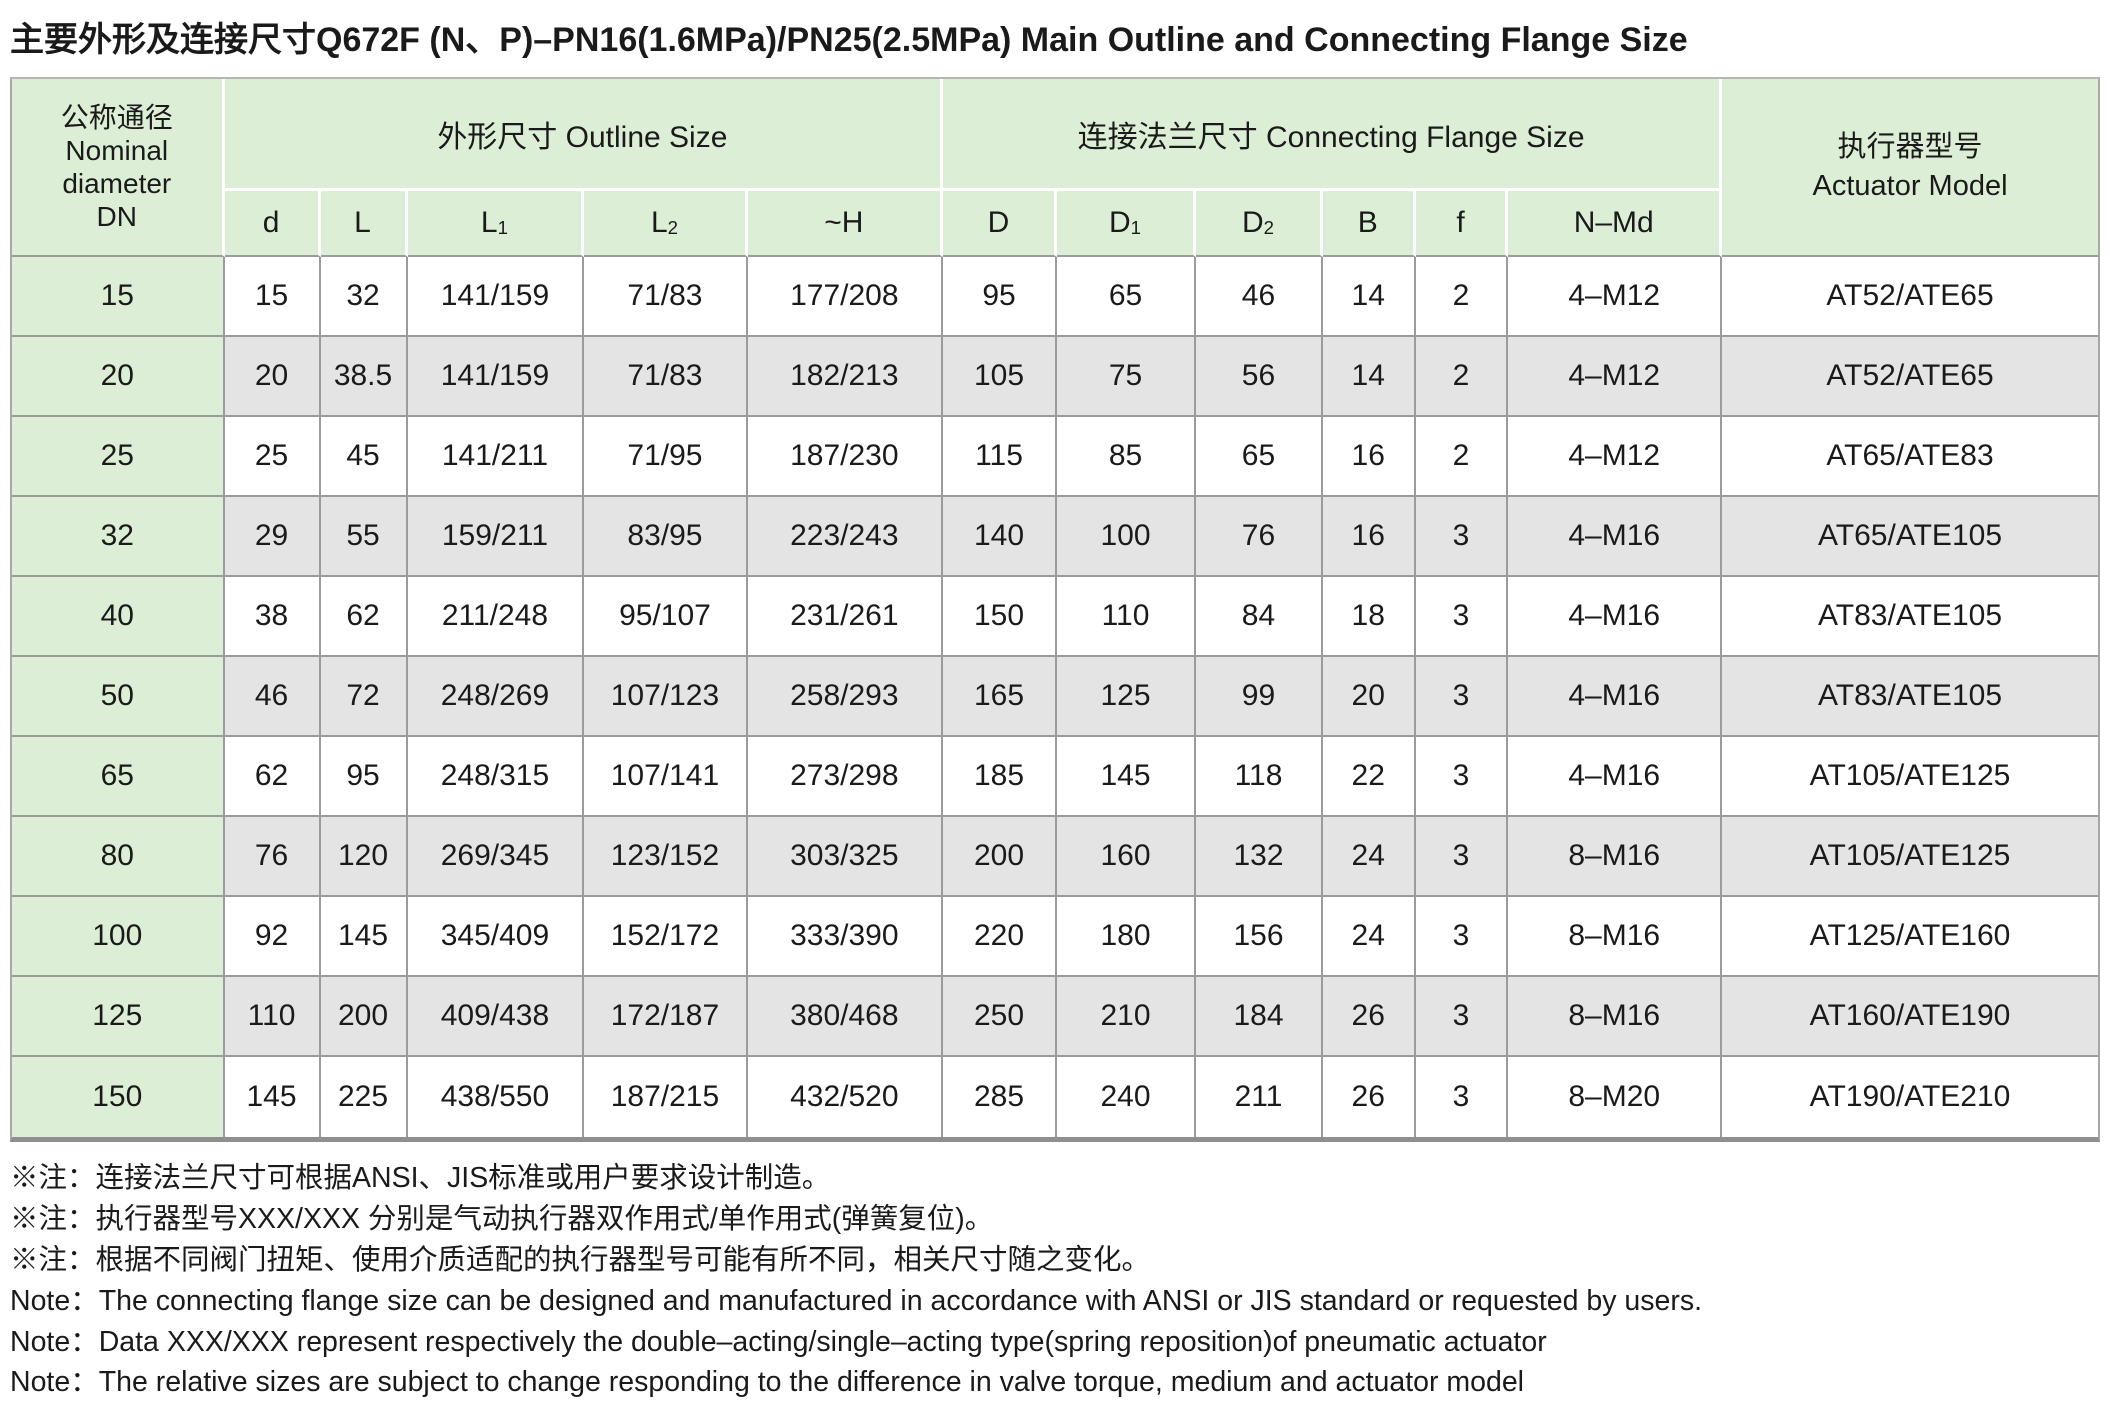 Image resolution: width=2110 pixels, height=1402 pixels. What do you see at coordinates (496, 697) in the screenshot?
I see `cell-L1: 248/269` at bounding box center [496, 697].